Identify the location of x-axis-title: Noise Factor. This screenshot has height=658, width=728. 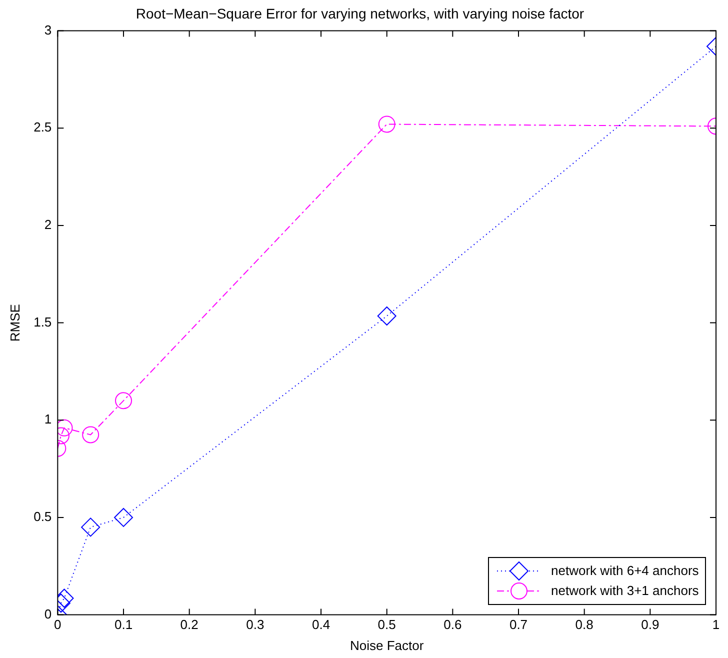
(387, 645).